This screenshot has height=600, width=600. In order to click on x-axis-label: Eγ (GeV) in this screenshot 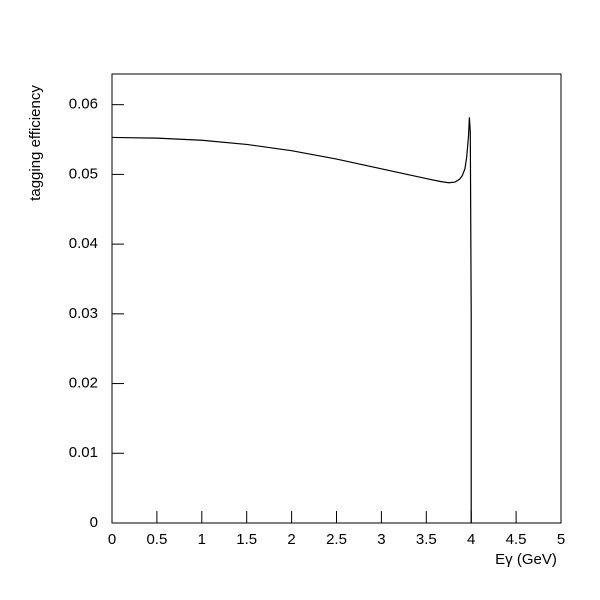, I will do `click(526, 559)`.